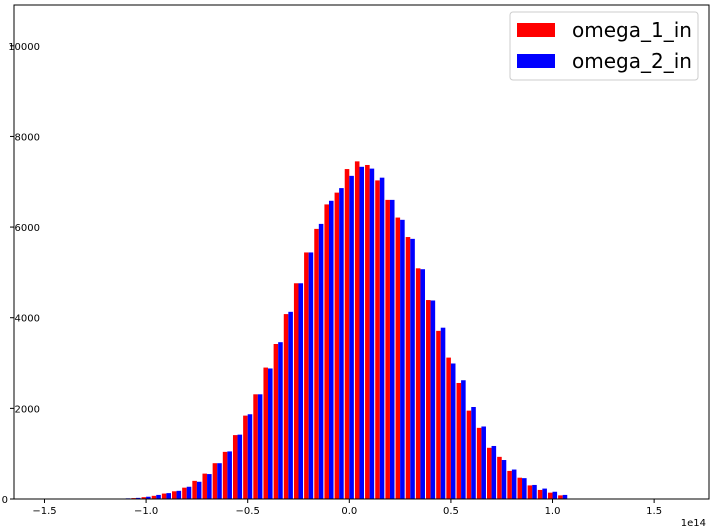 The width and height of the screenshot is (712, 531). I want to click on x-tick-label: 1.0, so click(553, 511).